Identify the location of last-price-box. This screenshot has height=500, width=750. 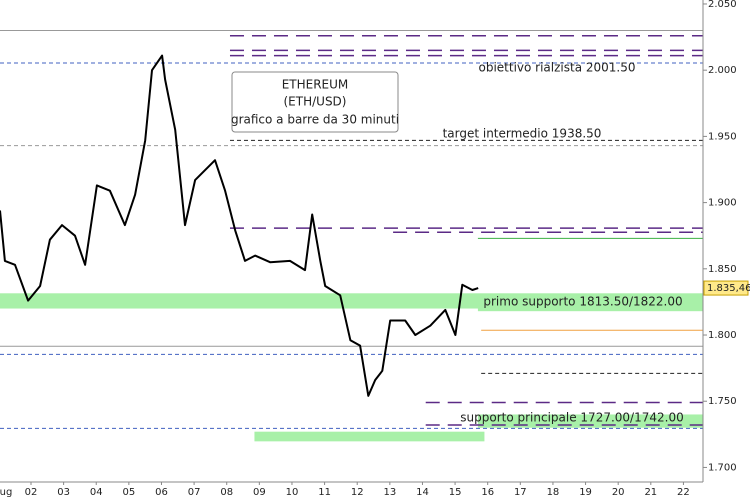
(726, 288).